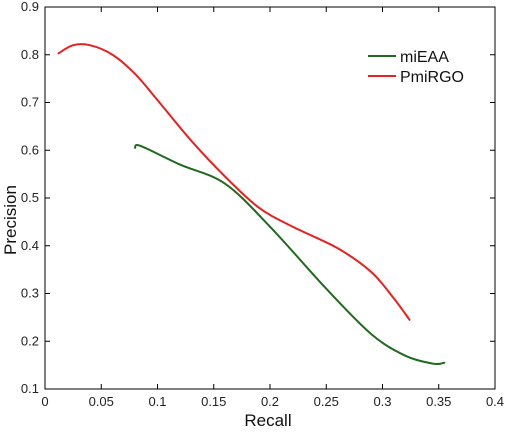 The image size is (510, 432). Describe the element at coordinates (30, 7) in the screenshot. I see `y-tick-label: 0.9` at that location.